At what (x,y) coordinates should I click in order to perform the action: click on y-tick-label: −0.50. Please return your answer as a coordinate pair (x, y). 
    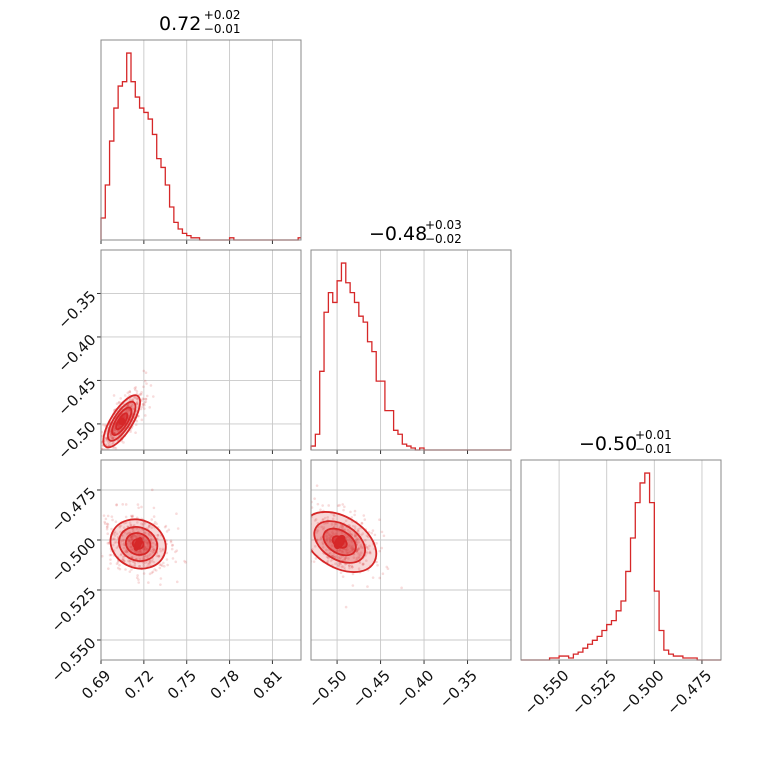
    Looking at the image, I should click on (76, 440).